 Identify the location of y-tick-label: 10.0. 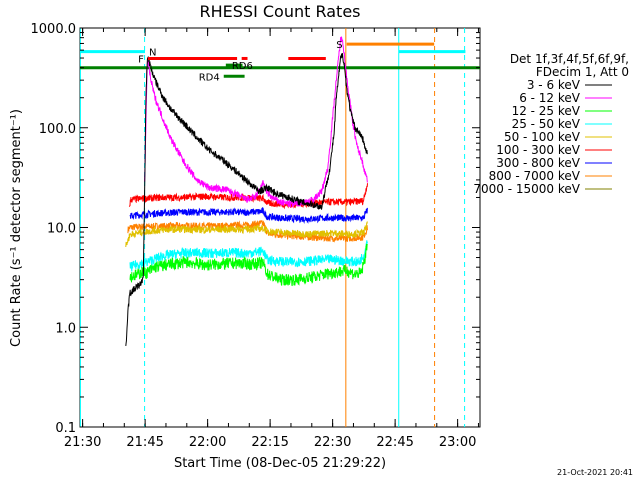
(61, 229).